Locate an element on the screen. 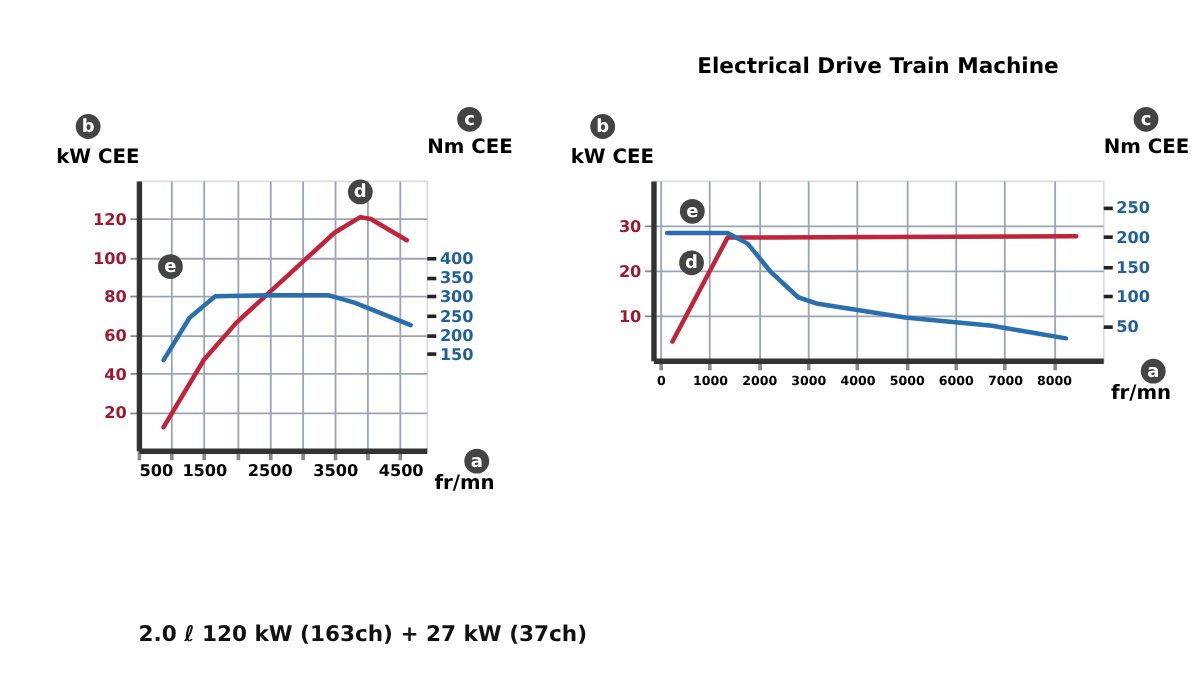 This screenshot has height=680, width=1200. y-tick-label: 120 is located at coordinates (110, 219).